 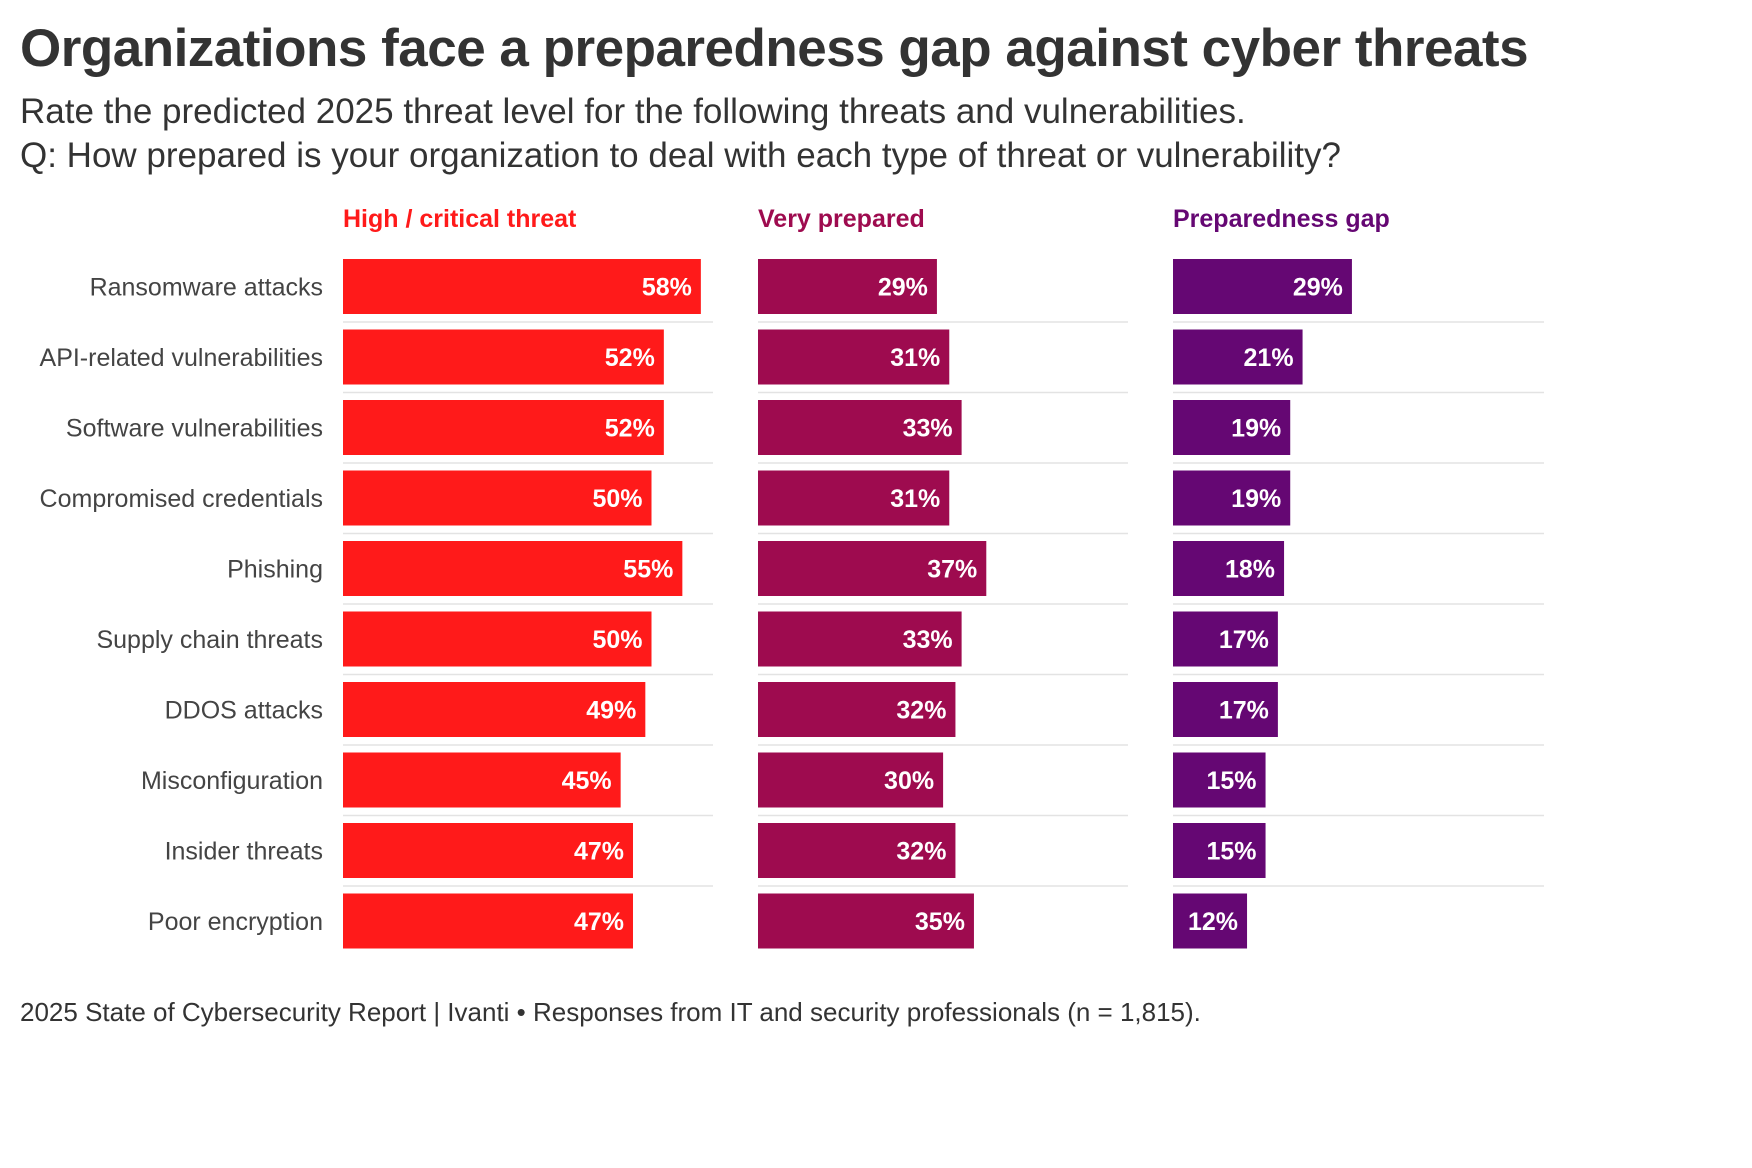 I want to click on value-label-preparedness-gap-insider-threats: 15%, so click(x=1232, y=852).